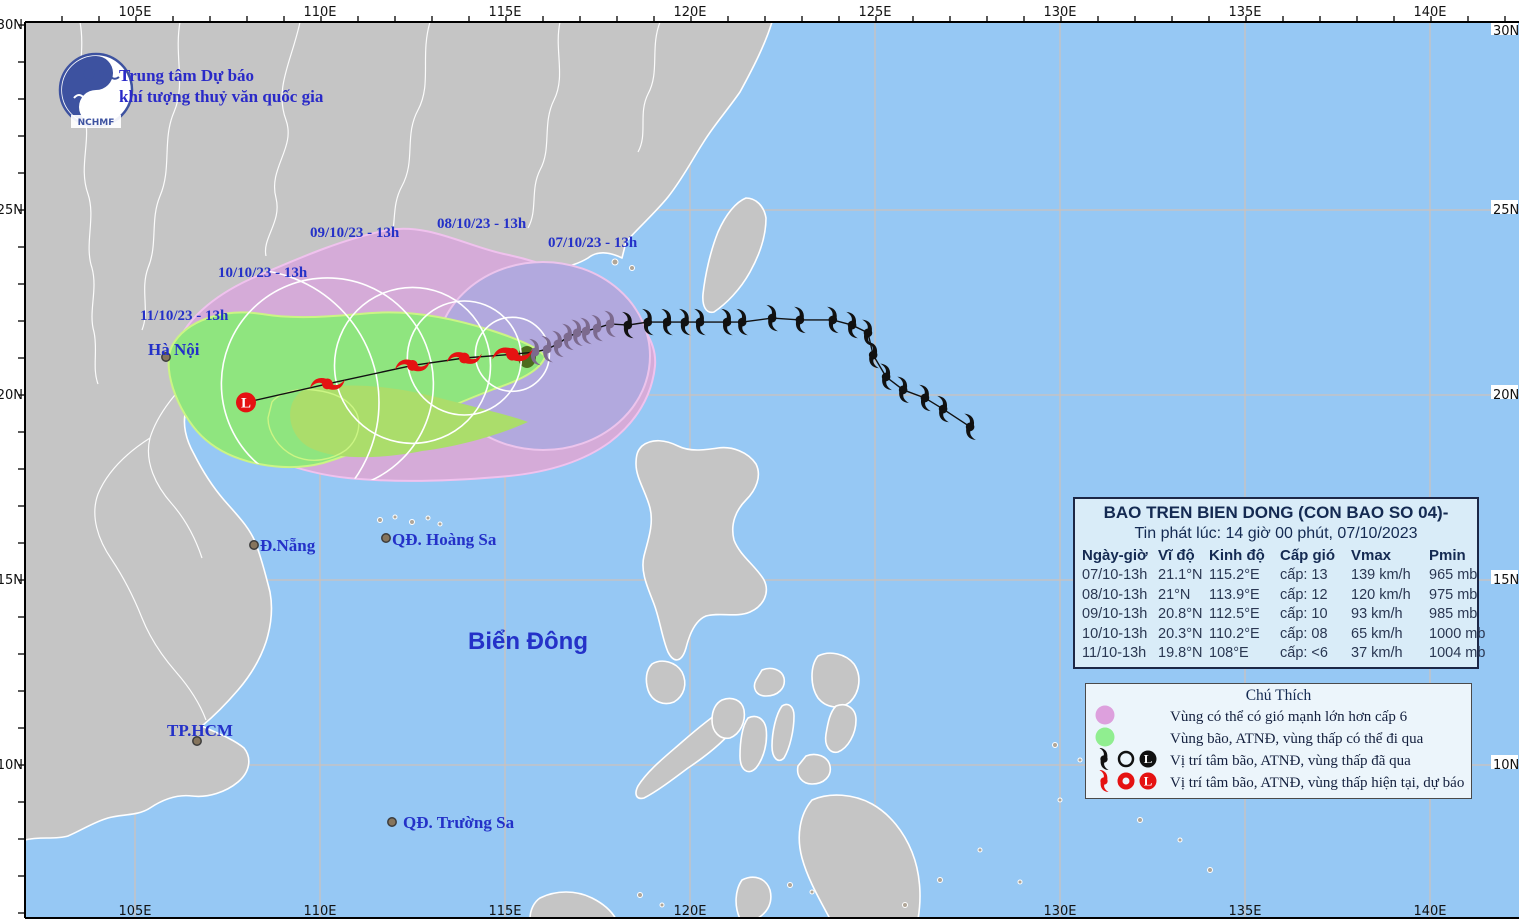 Image resolution: width=1519 pixels, height=919 pixels. I want to click on land-negros, so click(753, 744).